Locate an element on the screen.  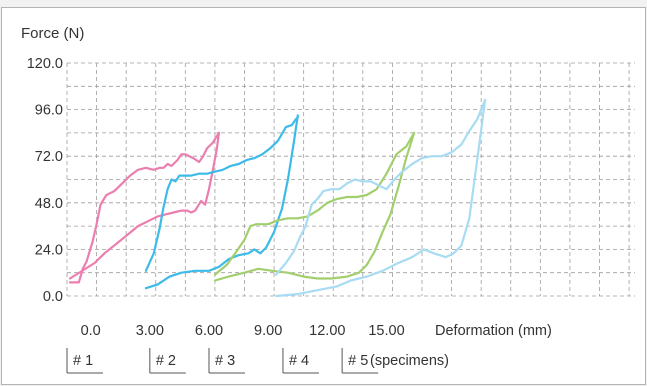
x-axis-label: Deformation (mm) is located at coordinates (493, 331).